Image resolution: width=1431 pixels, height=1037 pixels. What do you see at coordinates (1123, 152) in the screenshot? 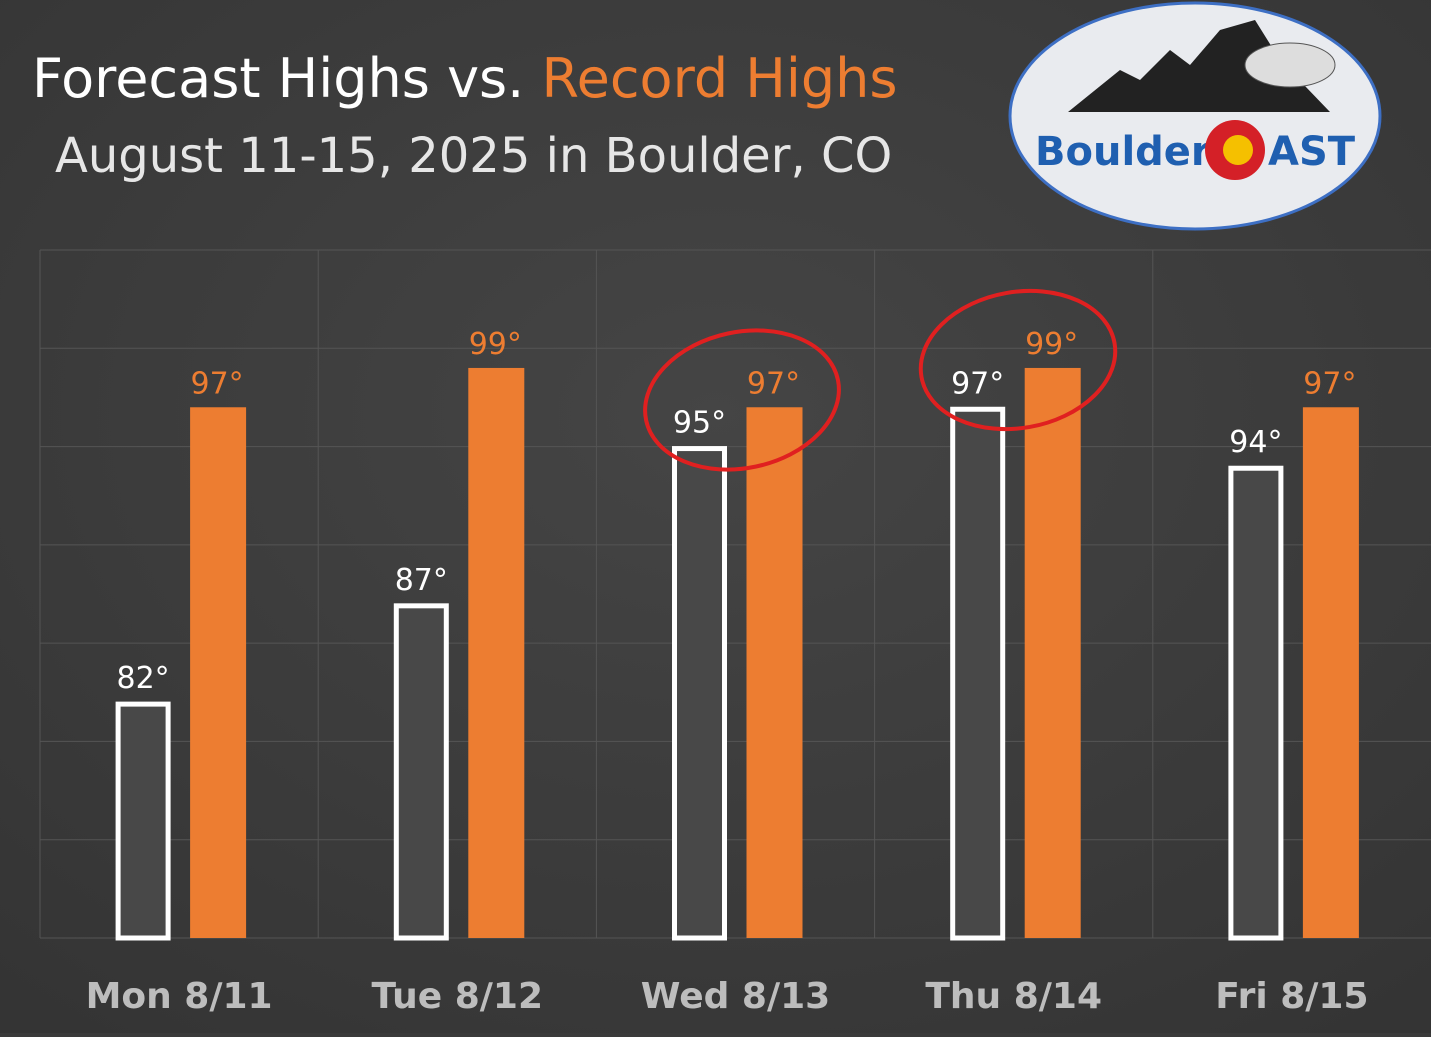
I see `logo-text: Boulder` at bounding box center [1123, 152].